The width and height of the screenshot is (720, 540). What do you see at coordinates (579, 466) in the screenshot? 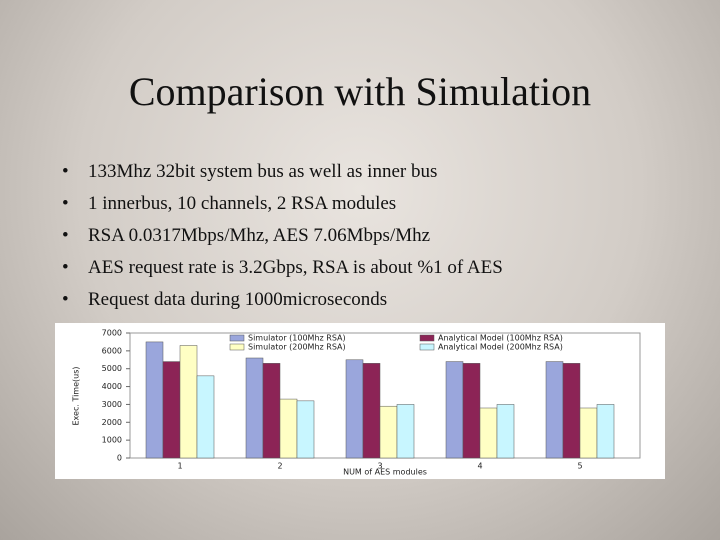
I see `x-tick-label: 5` at bounding box center [579, 466].